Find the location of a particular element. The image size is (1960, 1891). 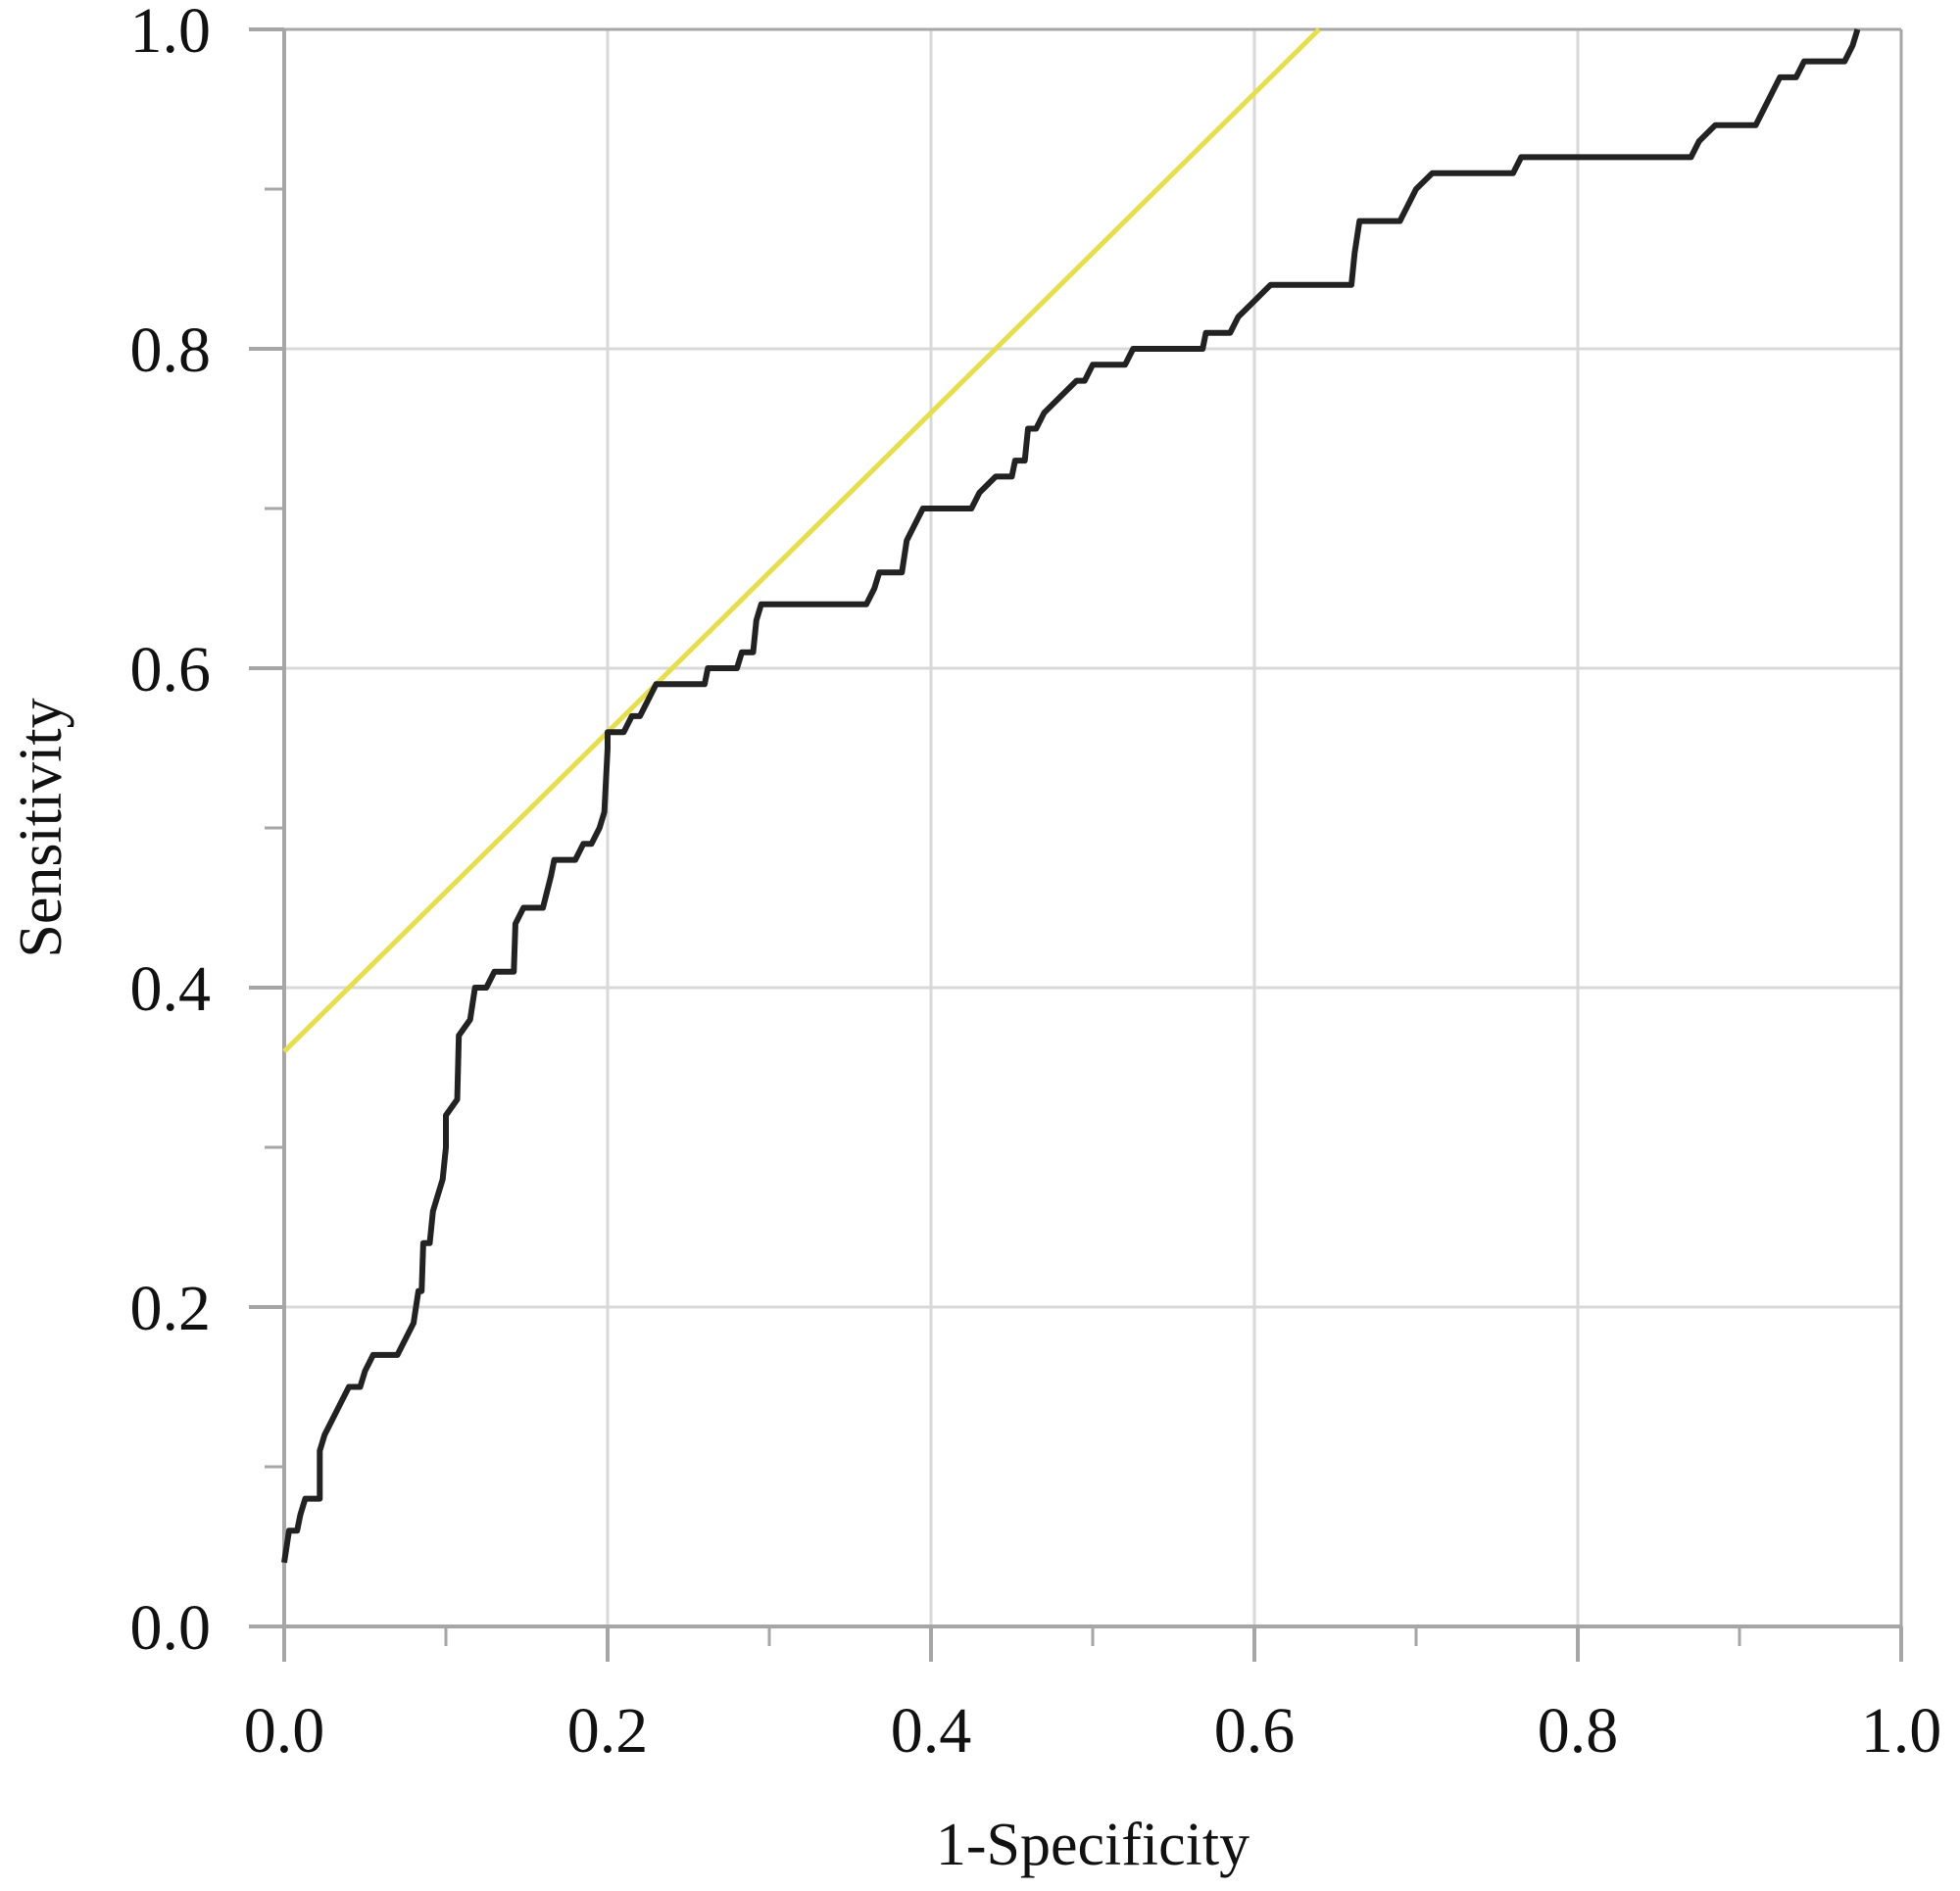

x-tick-label: 0.0 is located at coordinates (284, 1731).